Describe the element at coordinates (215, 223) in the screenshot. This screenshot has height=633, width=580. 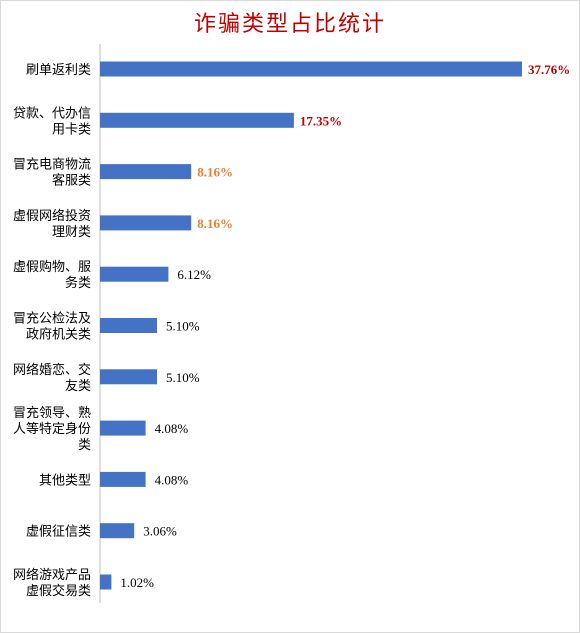
I see `data-label-4: 8.16%` at that location.